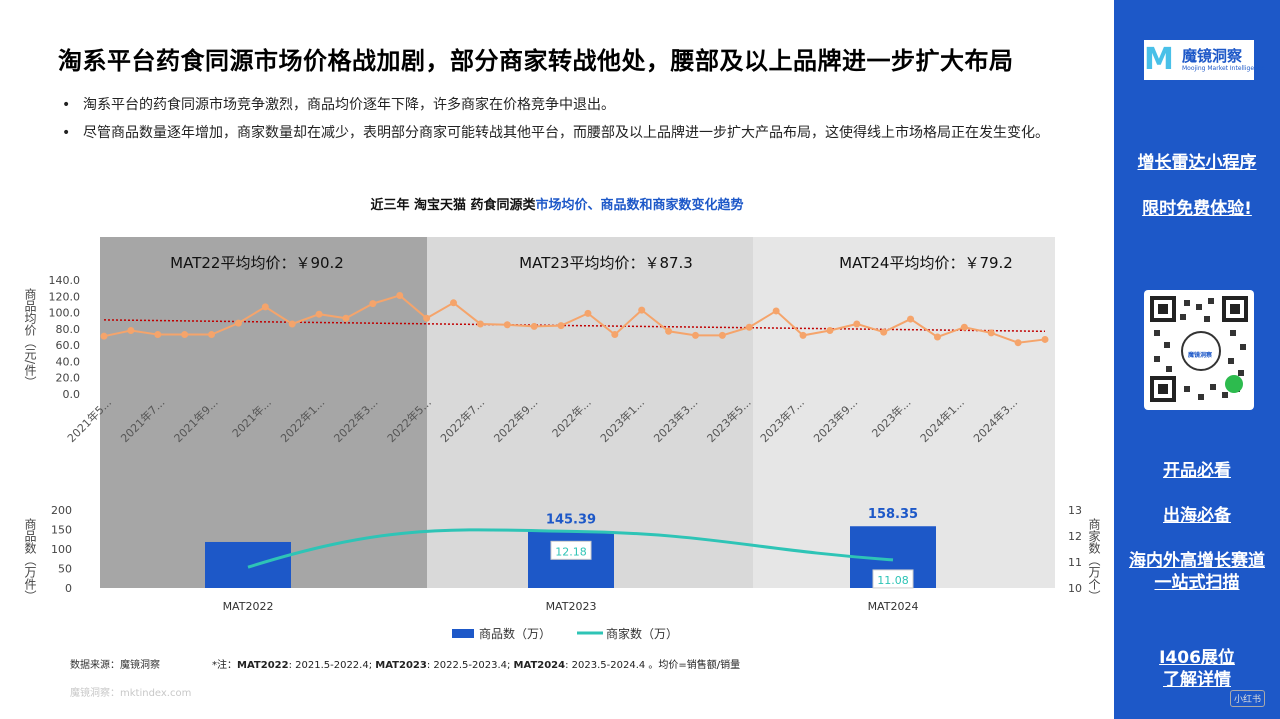 The width and height of the screenshot is (1280, 719). Describe the element at coordinates (1075, 562) in the screenshot. I see `right-y-tick-label: 11` at that location.